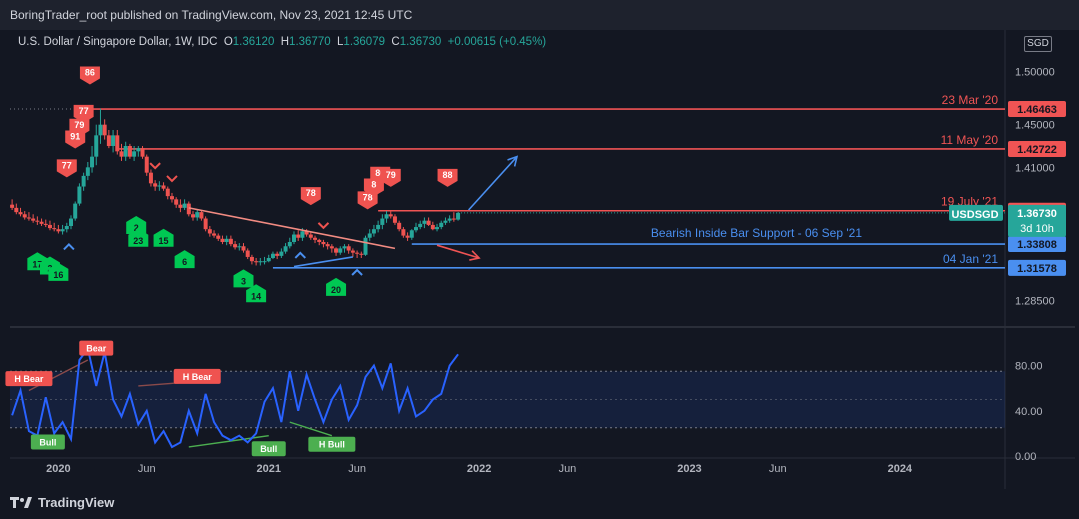 This screenshot has width=1079, height=519. Describe the element at coordinates (323, 262) in the screenshot. I see `ascending-trendline` at that location.